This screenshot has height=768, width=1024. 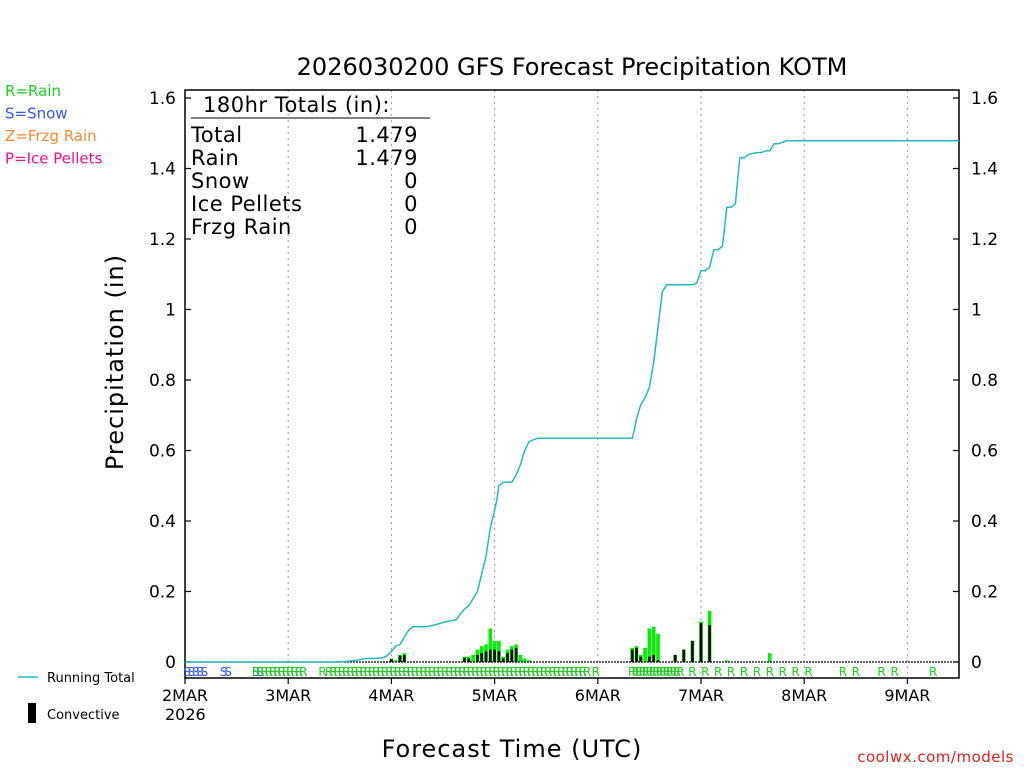 I want to click on totals-value: 1.479, so click(x=386, y=158).